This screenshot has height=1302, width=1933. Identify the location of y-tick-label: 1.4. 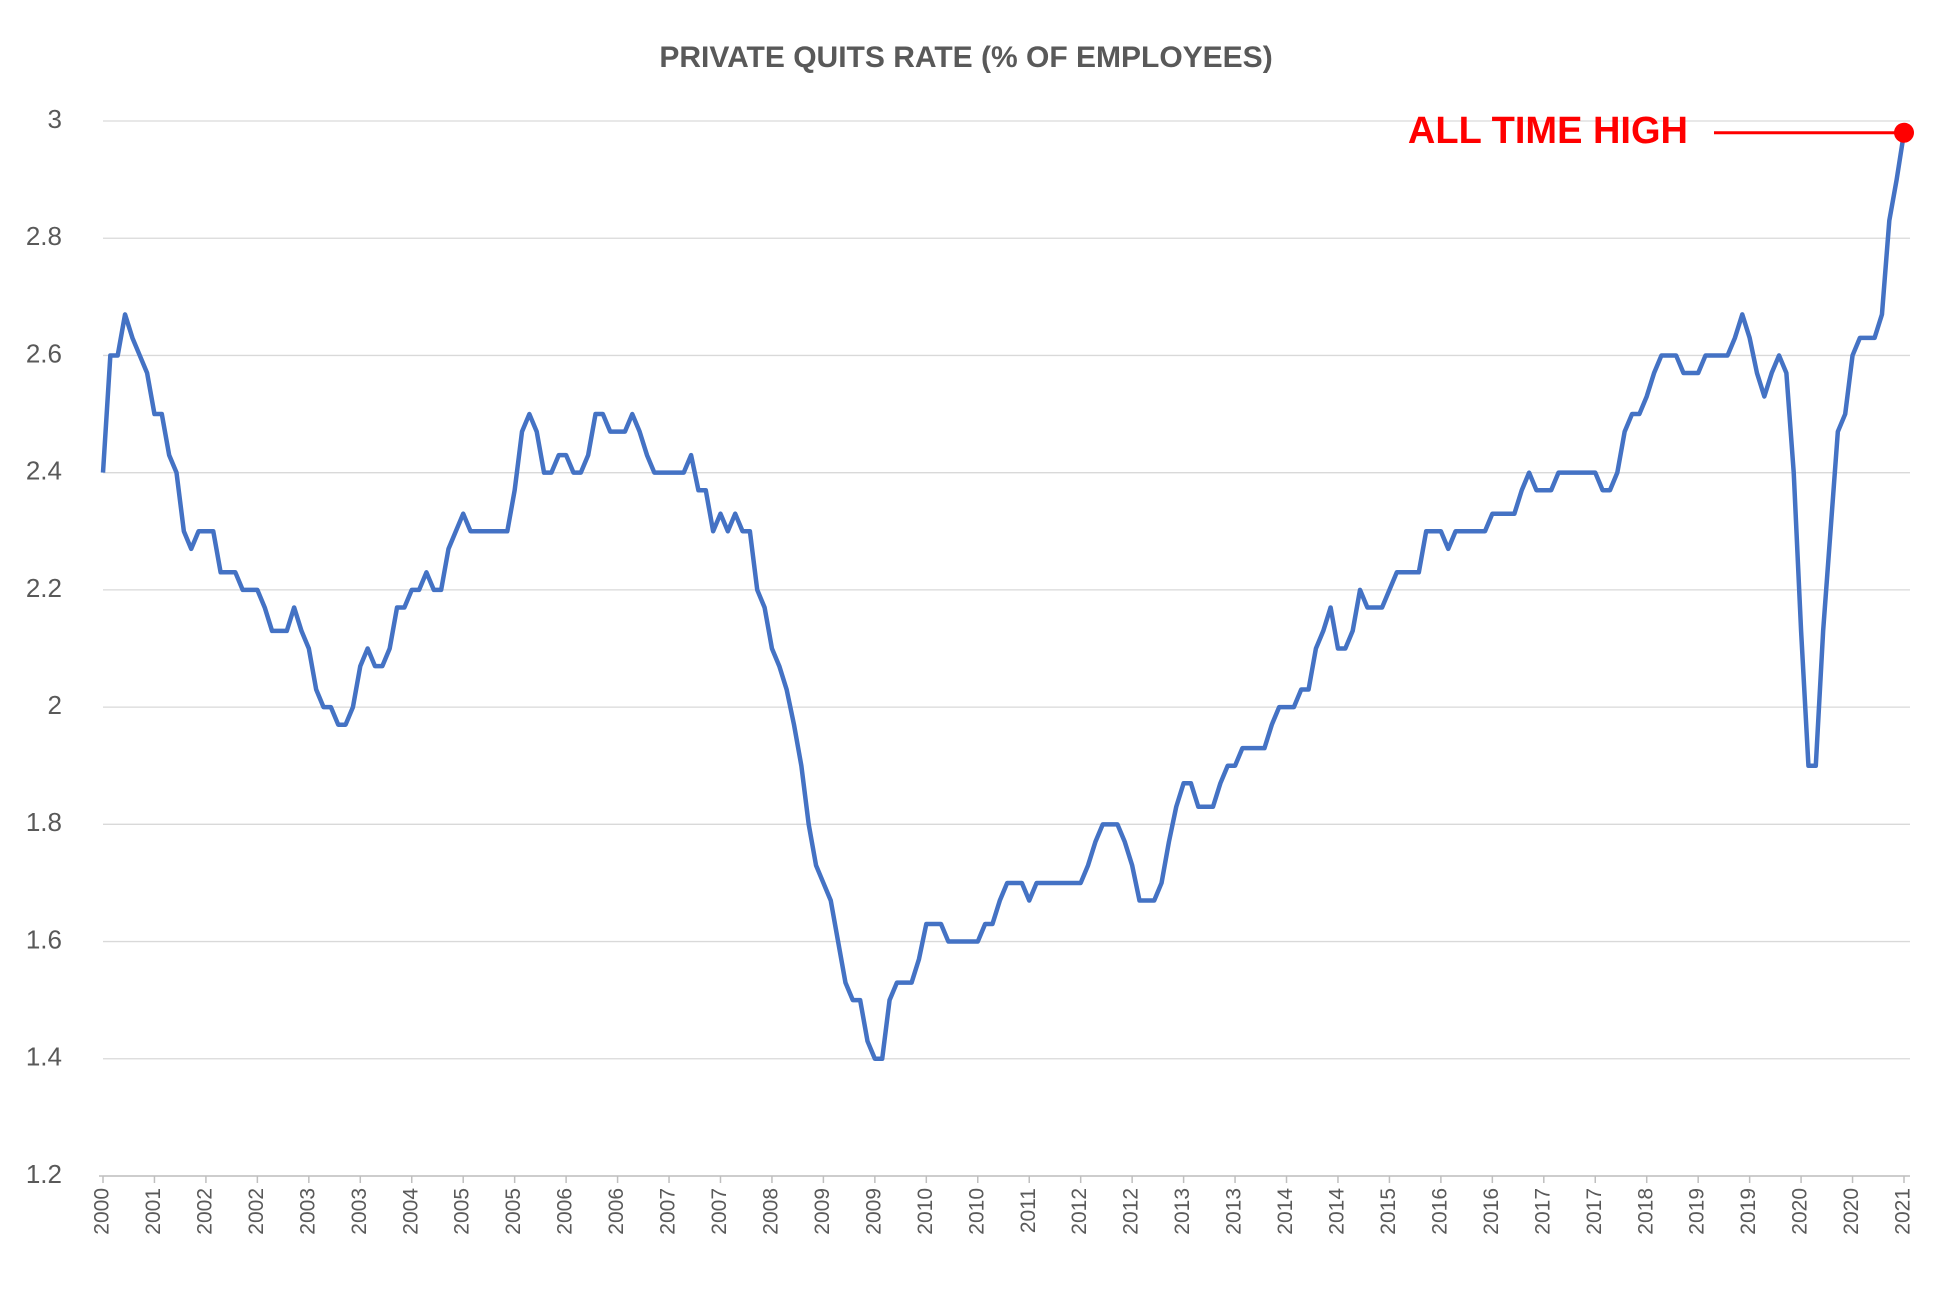
(44, 1057).